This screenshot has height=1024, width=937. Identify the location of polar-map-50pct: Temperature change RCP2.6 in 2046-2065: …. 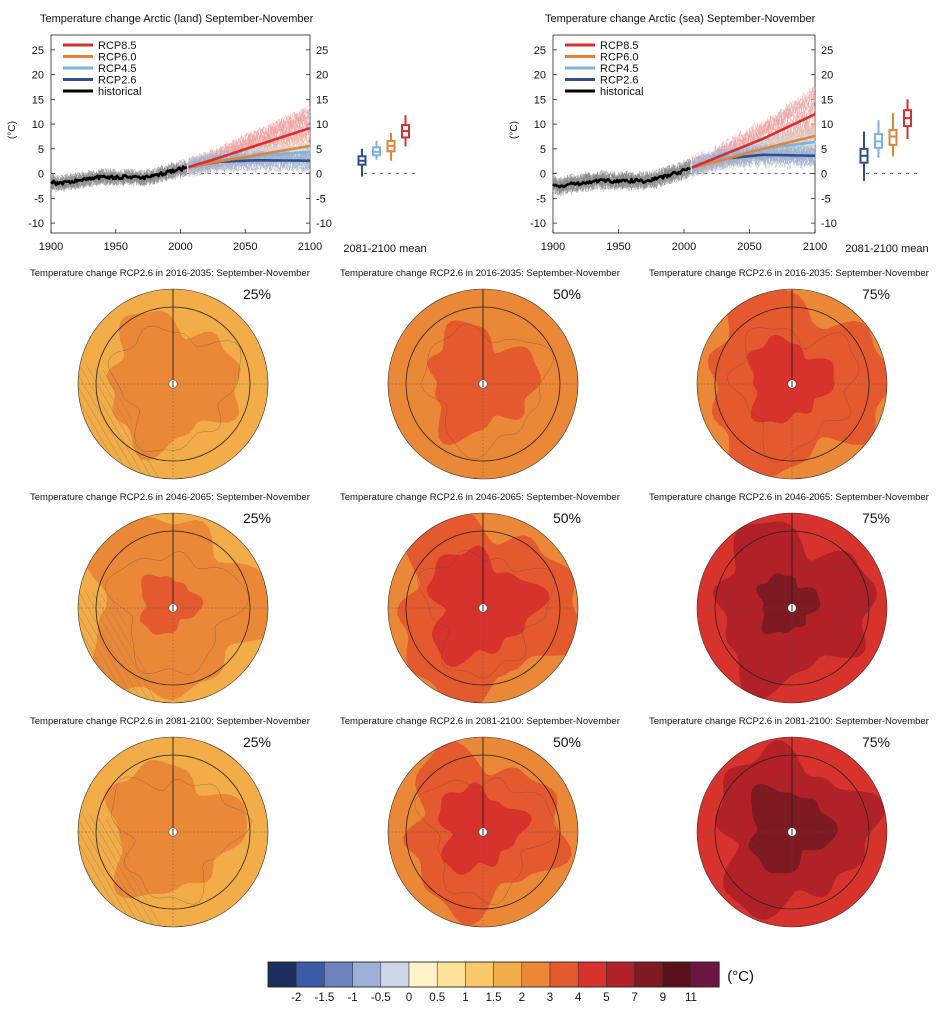
(480, 598).